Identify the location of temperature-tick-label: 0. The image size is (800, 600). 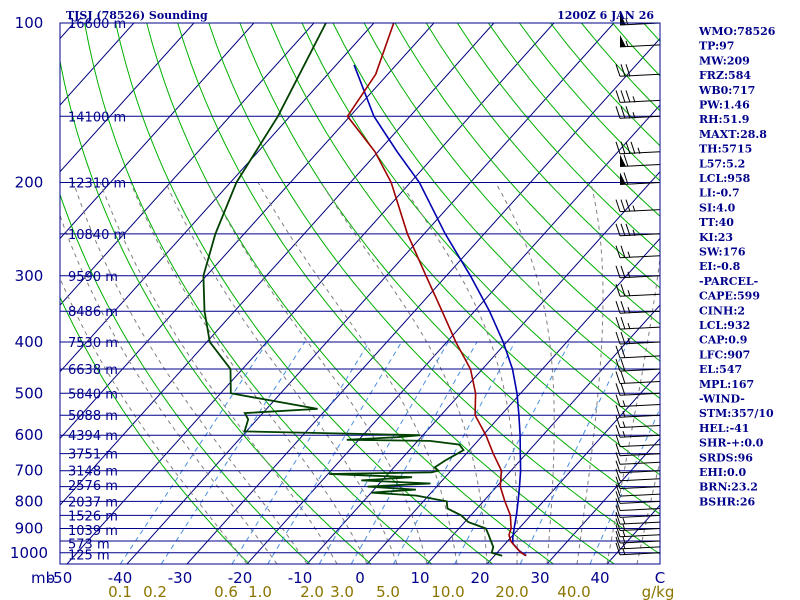
(360, 578).